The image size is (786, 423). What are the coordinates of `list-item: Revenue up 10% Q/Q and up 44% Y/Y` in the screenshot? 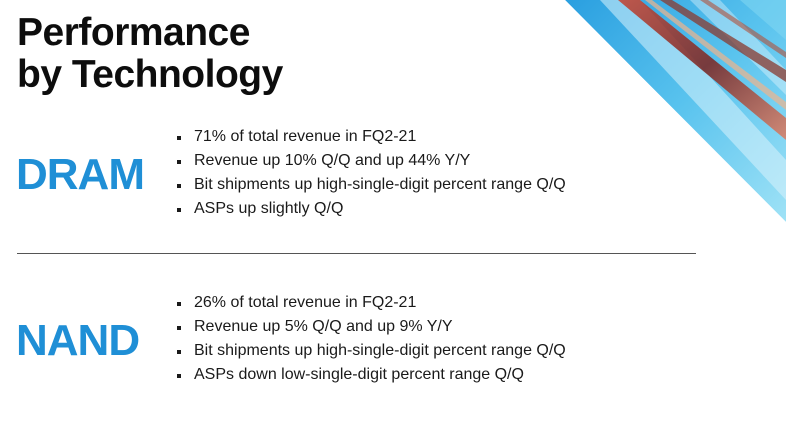 It's located at (371, 161).